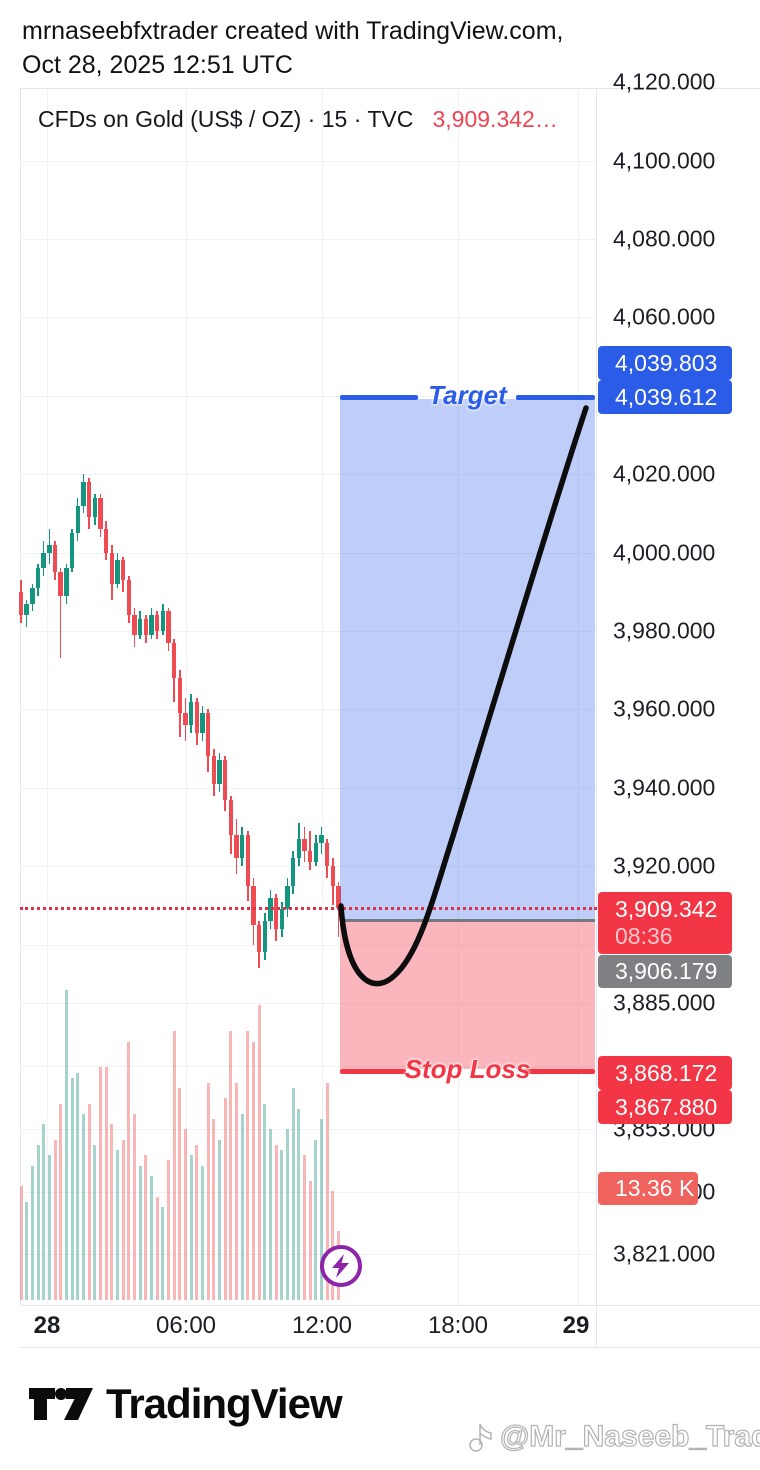 This screenshot has height=1470, width=760. I want to click on tradingview-logo: TradingView, so click(185, 1404).